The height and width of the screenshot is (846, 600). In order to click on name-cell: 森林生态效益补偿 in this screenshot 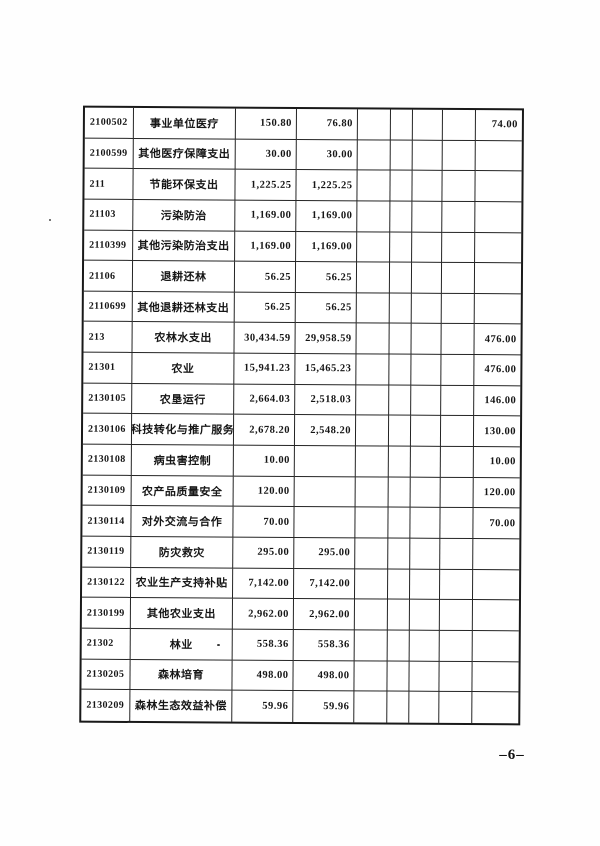, I will do `click(181, 706)`.